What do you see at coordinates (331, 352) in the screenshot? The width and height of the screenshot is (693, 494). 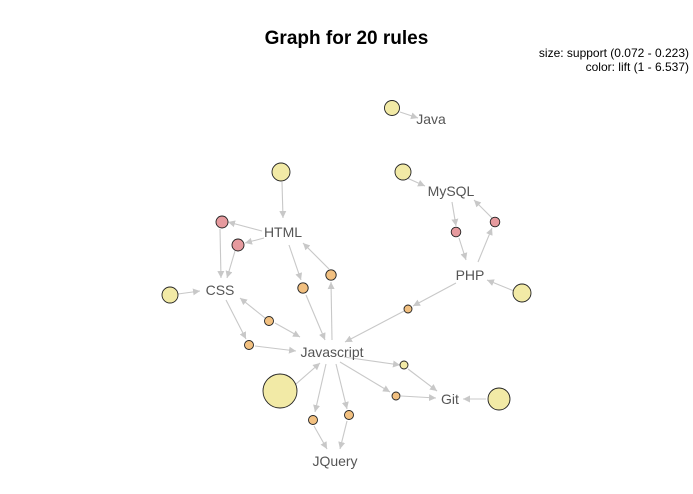 I see `item-label-javascript: Javascript` at bounding box center [331, 352].